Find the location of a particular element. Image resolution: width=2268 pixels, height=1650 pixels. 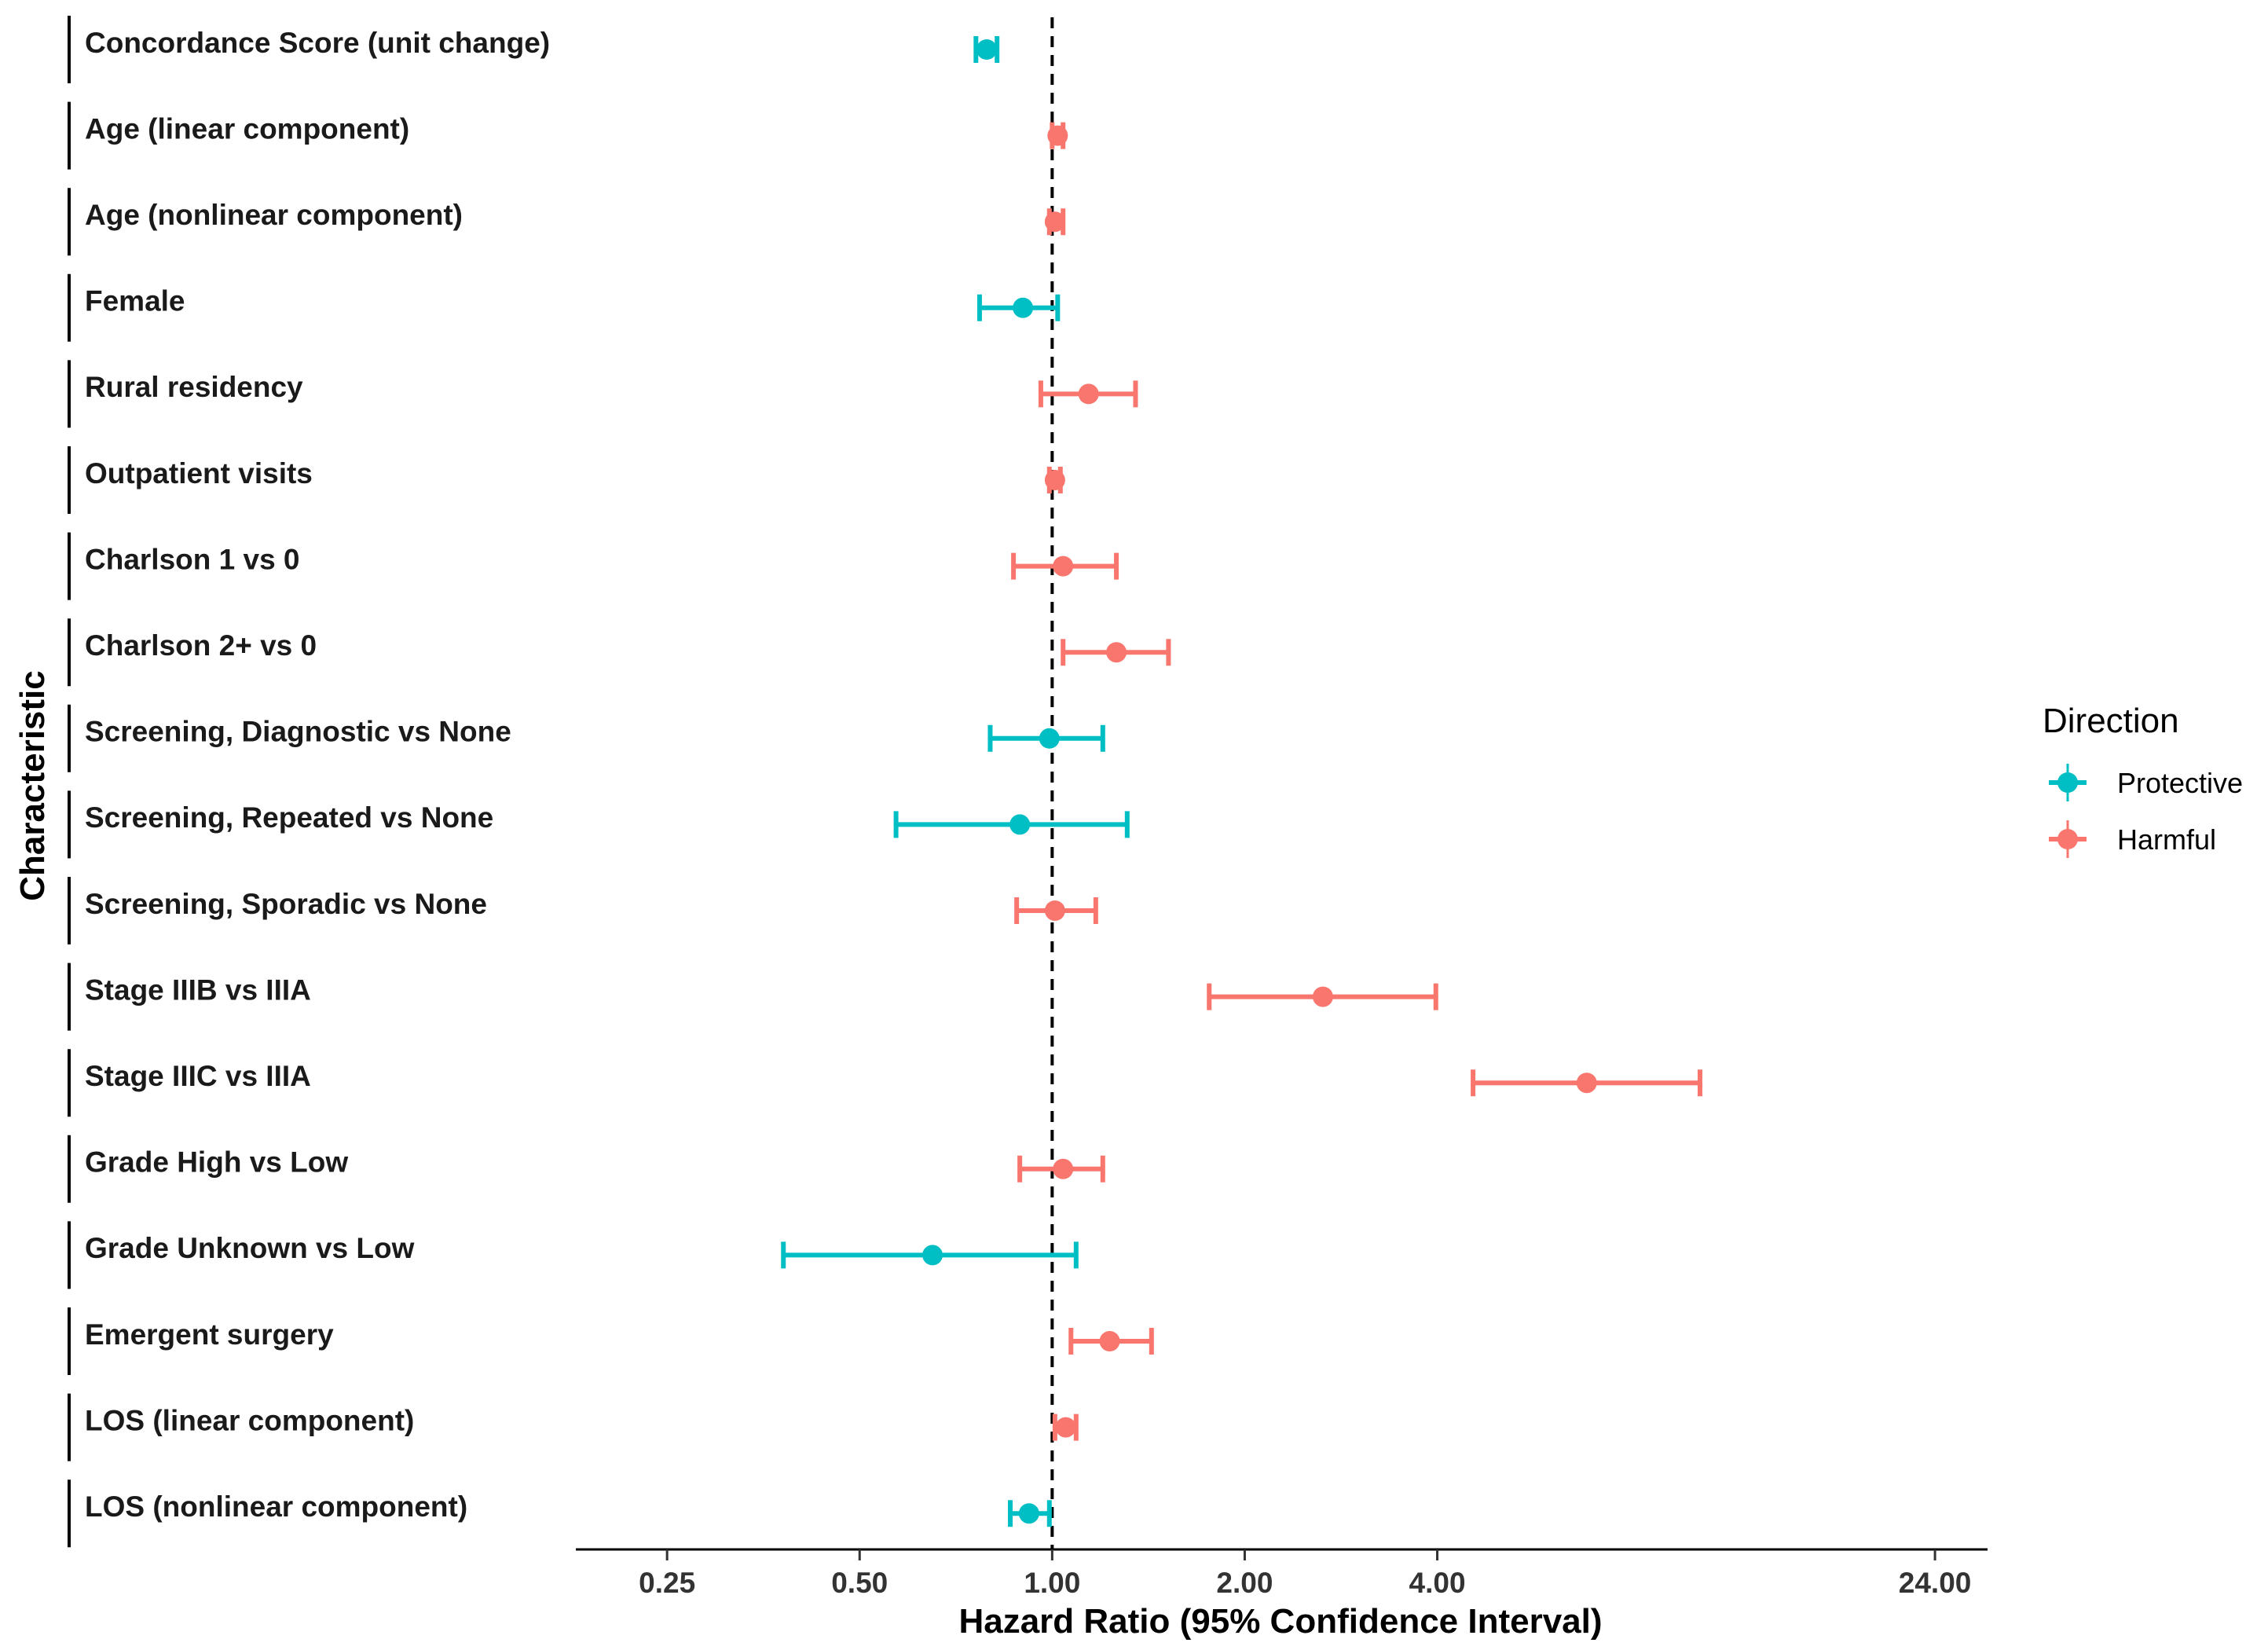

row-label: Grade Unknown vs Low is located at coordinates (250, 1248).